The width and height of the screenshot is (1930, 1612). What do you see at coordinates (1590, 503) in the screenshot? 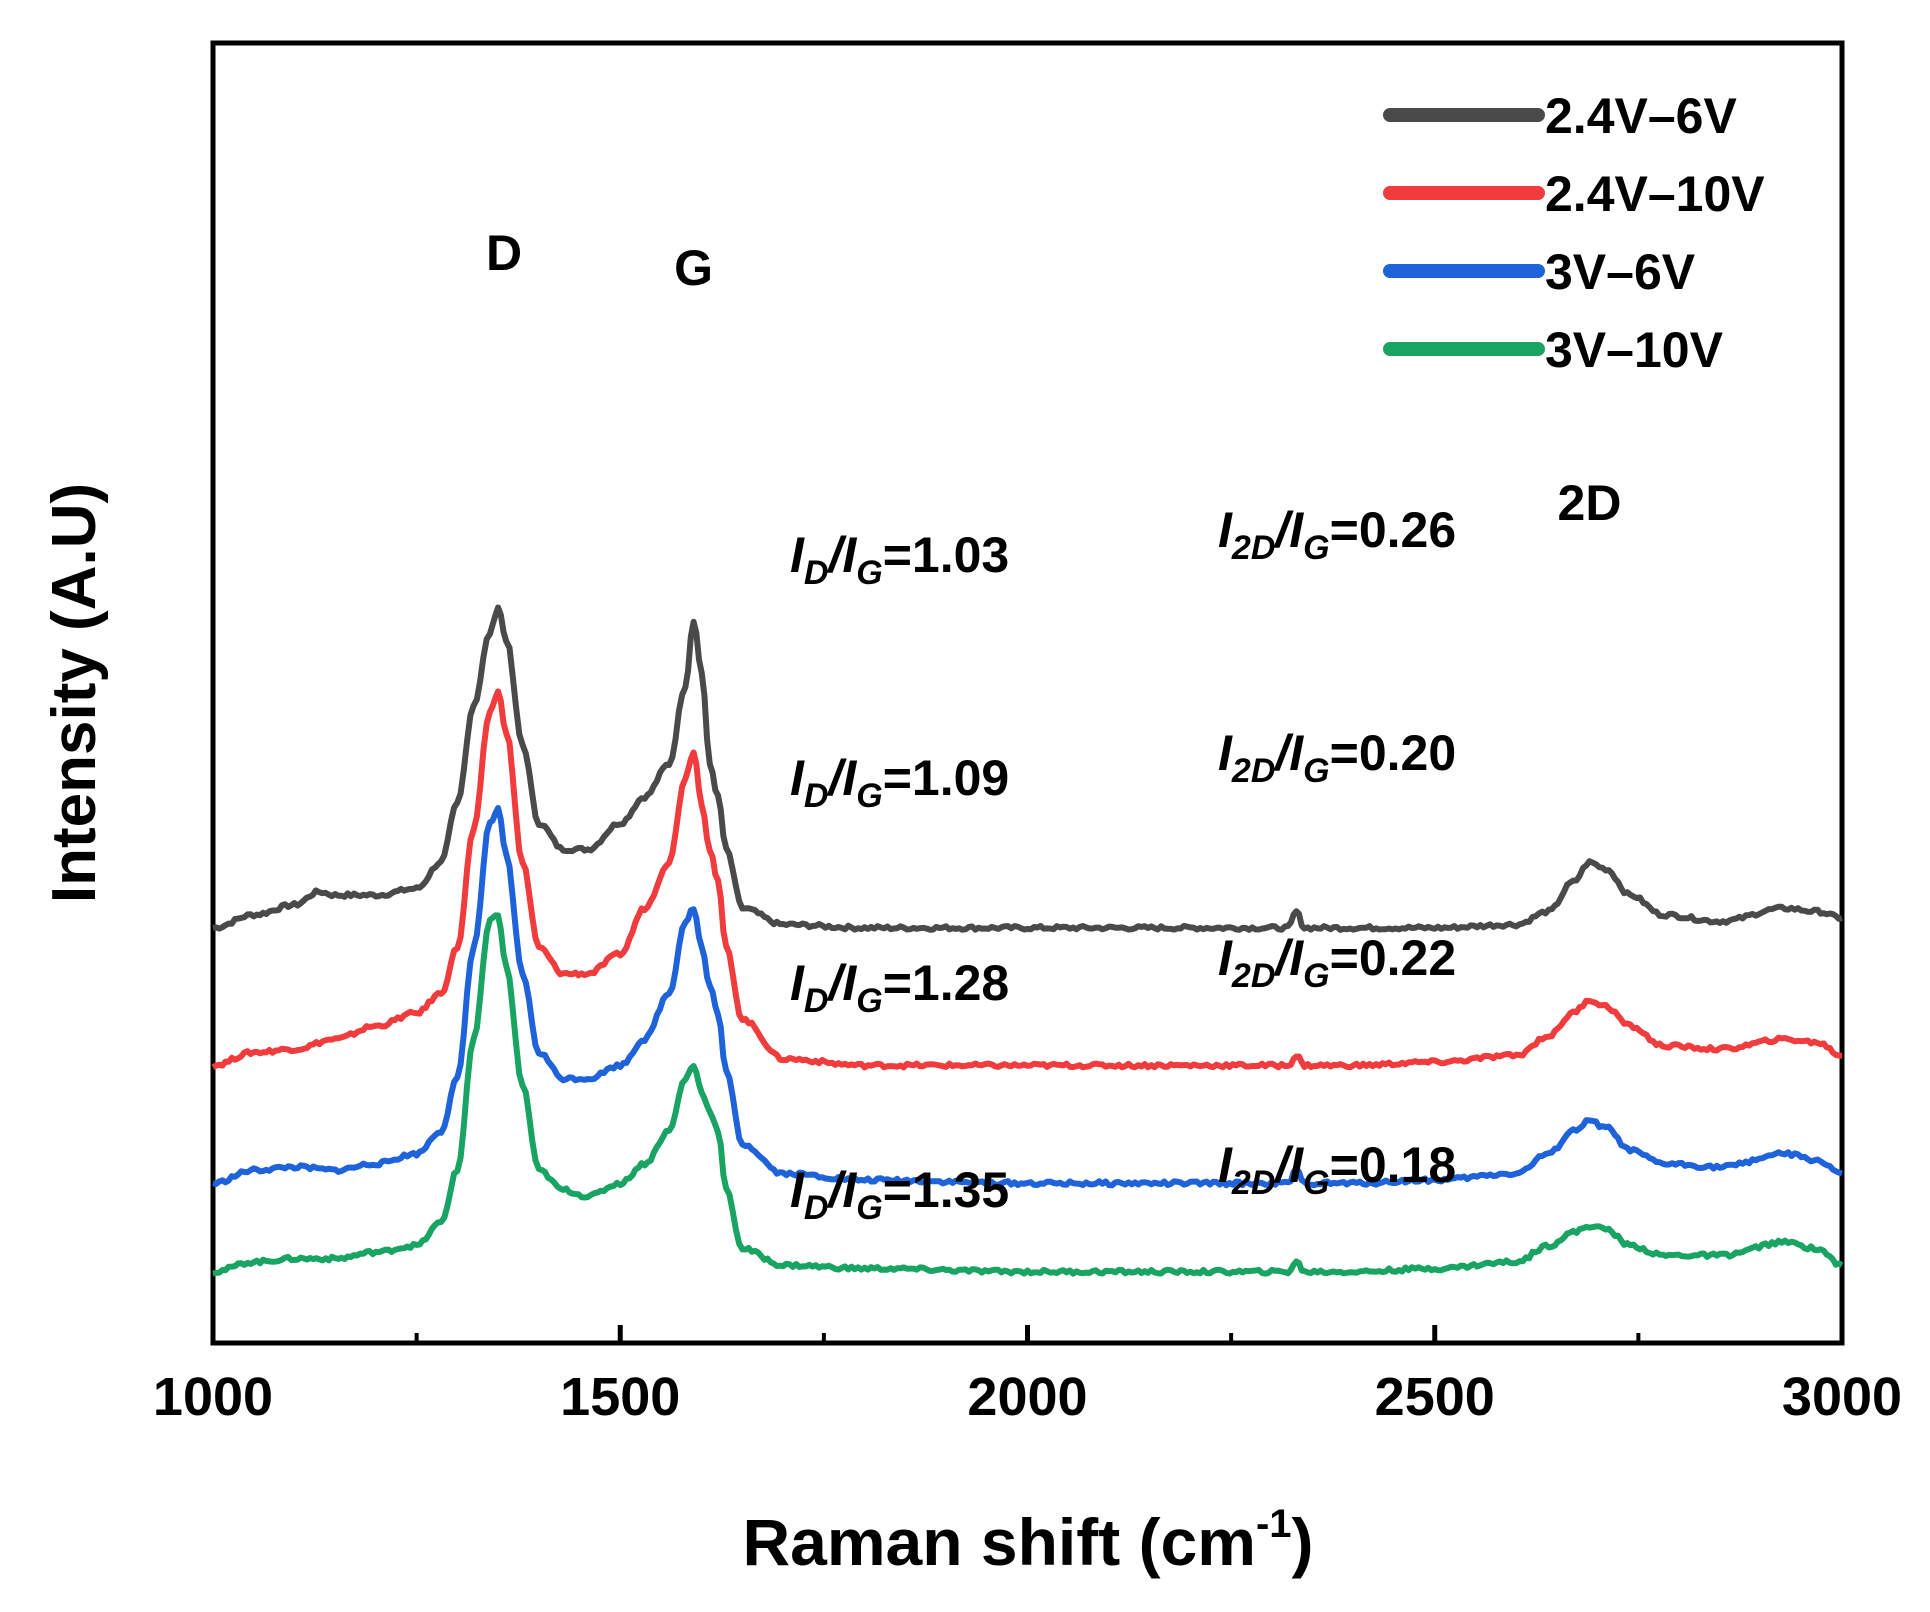
I see `peak-label-2D: 2D` at bounding box center [1590, 503].